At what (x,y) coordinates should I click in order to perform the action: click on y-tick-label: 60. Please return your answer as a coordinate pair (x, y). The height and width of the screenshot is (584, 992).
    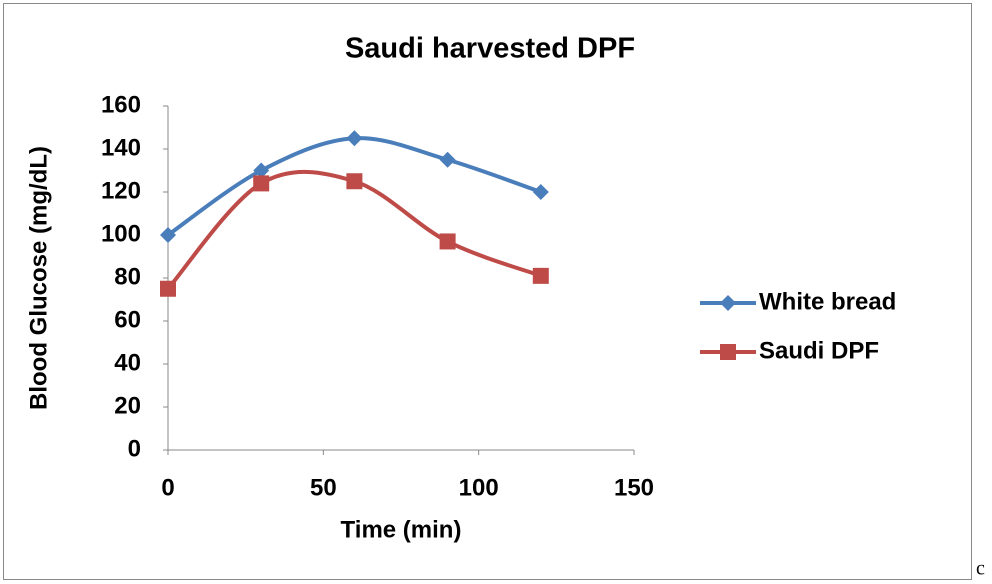
    Looking at the image, I should click on (127, 319).